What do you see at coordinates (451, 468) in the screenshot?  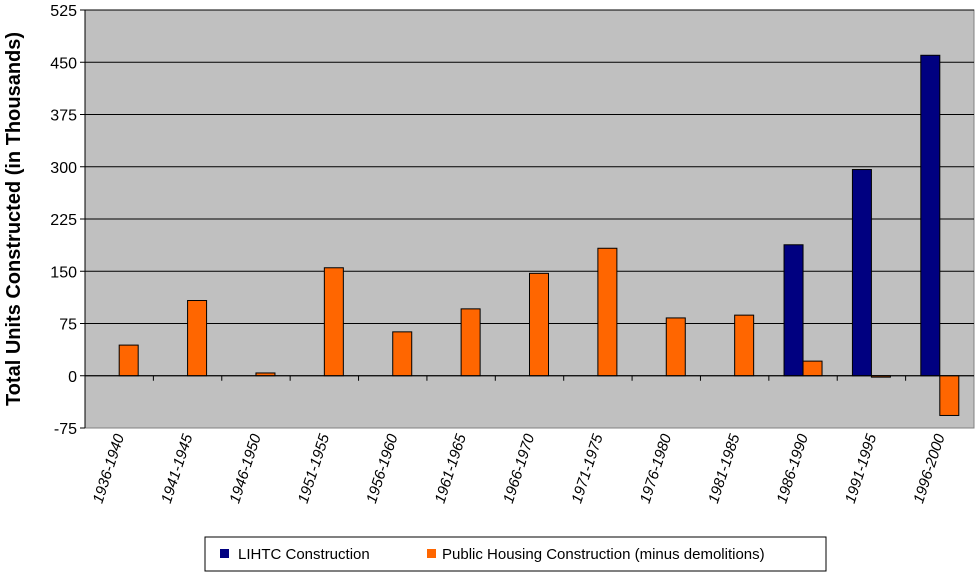 I see `x-tick-label: 1961-1965` at bounding box center [451, 468].